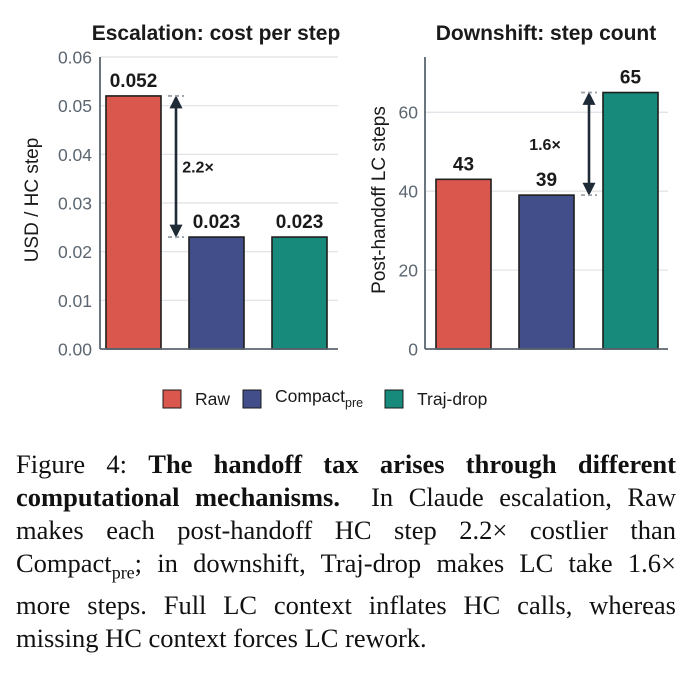 This screenshot has height=682, width=691. What do you see at coordinates (32, 200) in the screenshot?
I see `y-axis-label: USD / HC step` at bounding box center [32, 200].